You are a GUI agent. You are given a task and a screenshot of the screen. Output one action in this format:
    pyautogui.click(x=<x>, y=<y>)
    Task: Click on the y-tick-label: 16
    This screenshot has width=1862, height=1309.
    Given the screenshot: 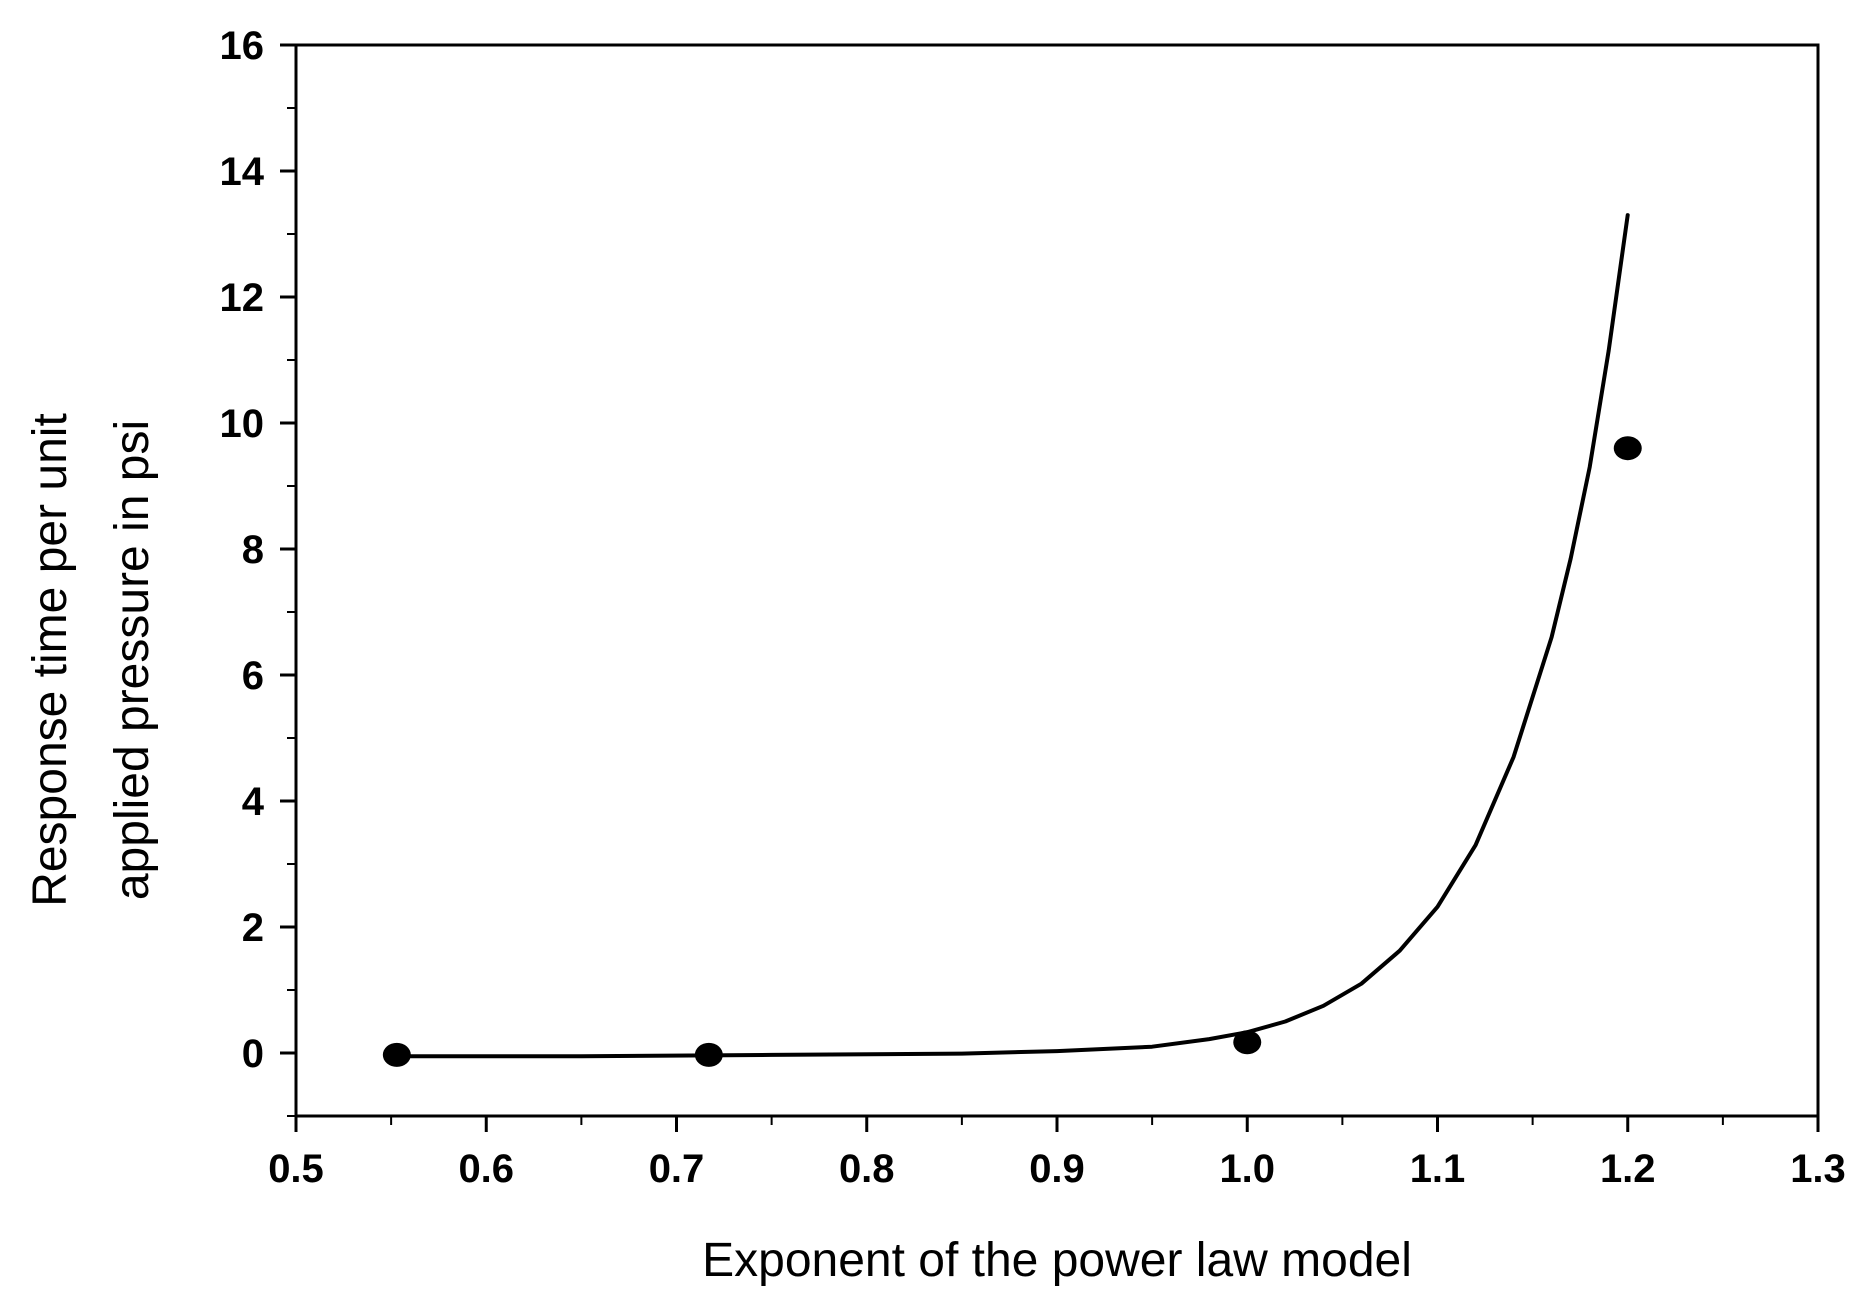 What is the action you would take?
    pyautogui.click(x=242, y=46)
    